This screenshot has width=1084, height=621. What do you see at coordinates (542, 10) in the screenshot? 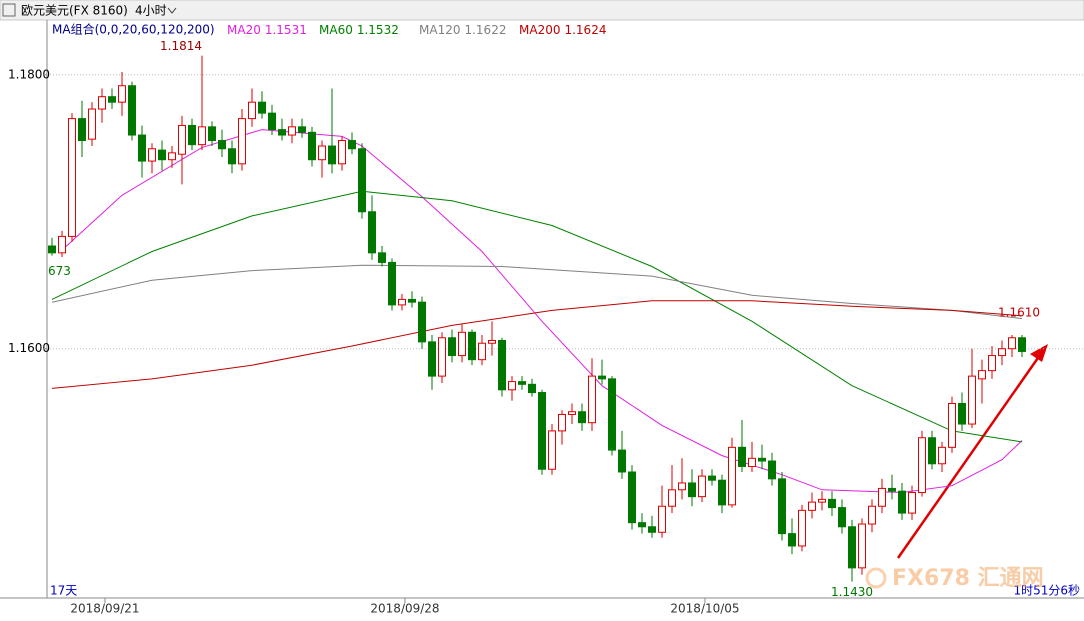
I see `header-bar` at bounding box center [542, 10].